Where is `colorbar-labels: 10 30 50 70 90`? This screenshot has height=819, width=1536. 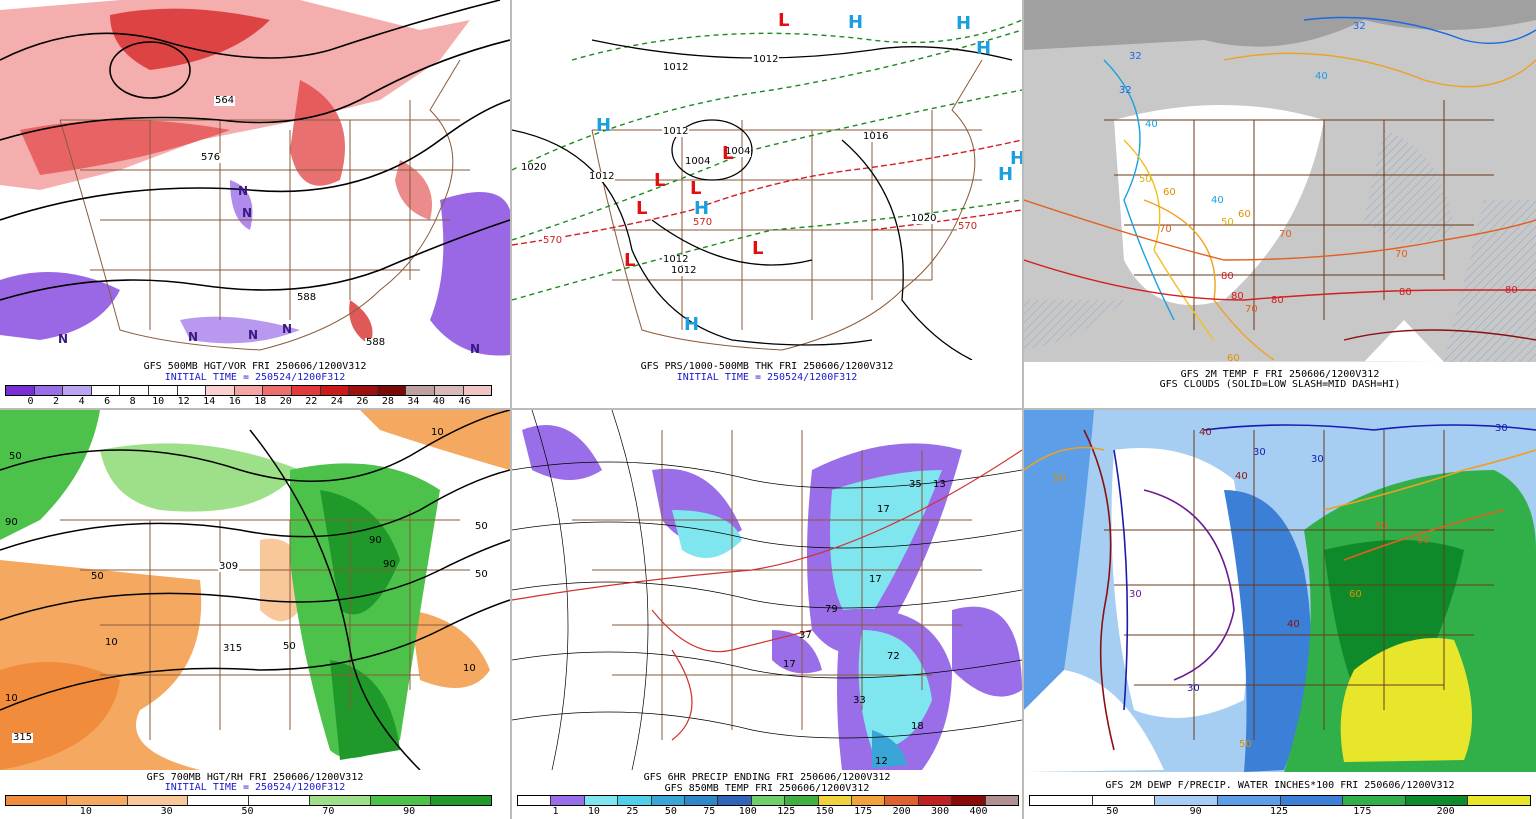 colorbar-labels: 10 30 50 70 90 is located at coordinates (247, 812).